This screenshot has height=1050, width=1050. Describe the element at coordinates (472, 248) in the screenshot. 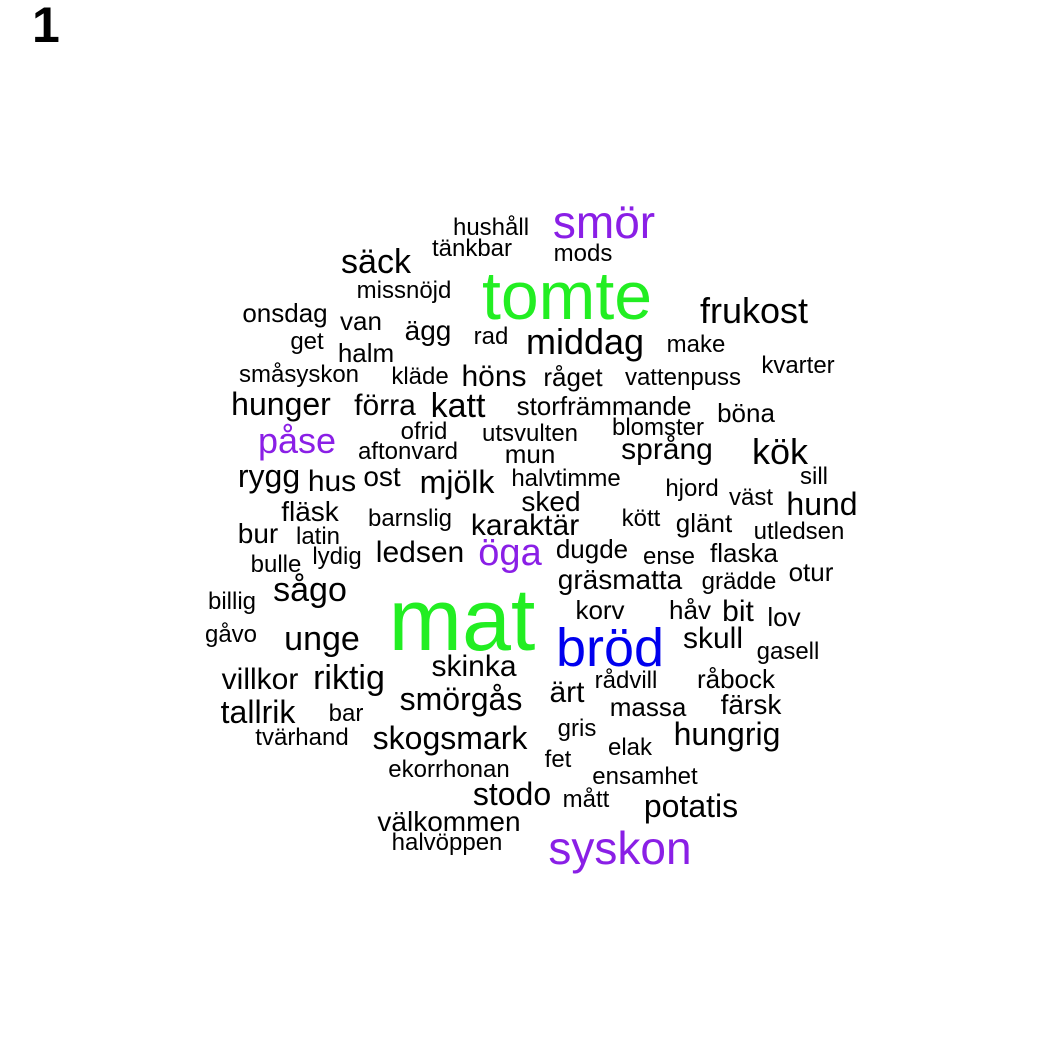

I see `cloud-word: tänkbar` at that location.